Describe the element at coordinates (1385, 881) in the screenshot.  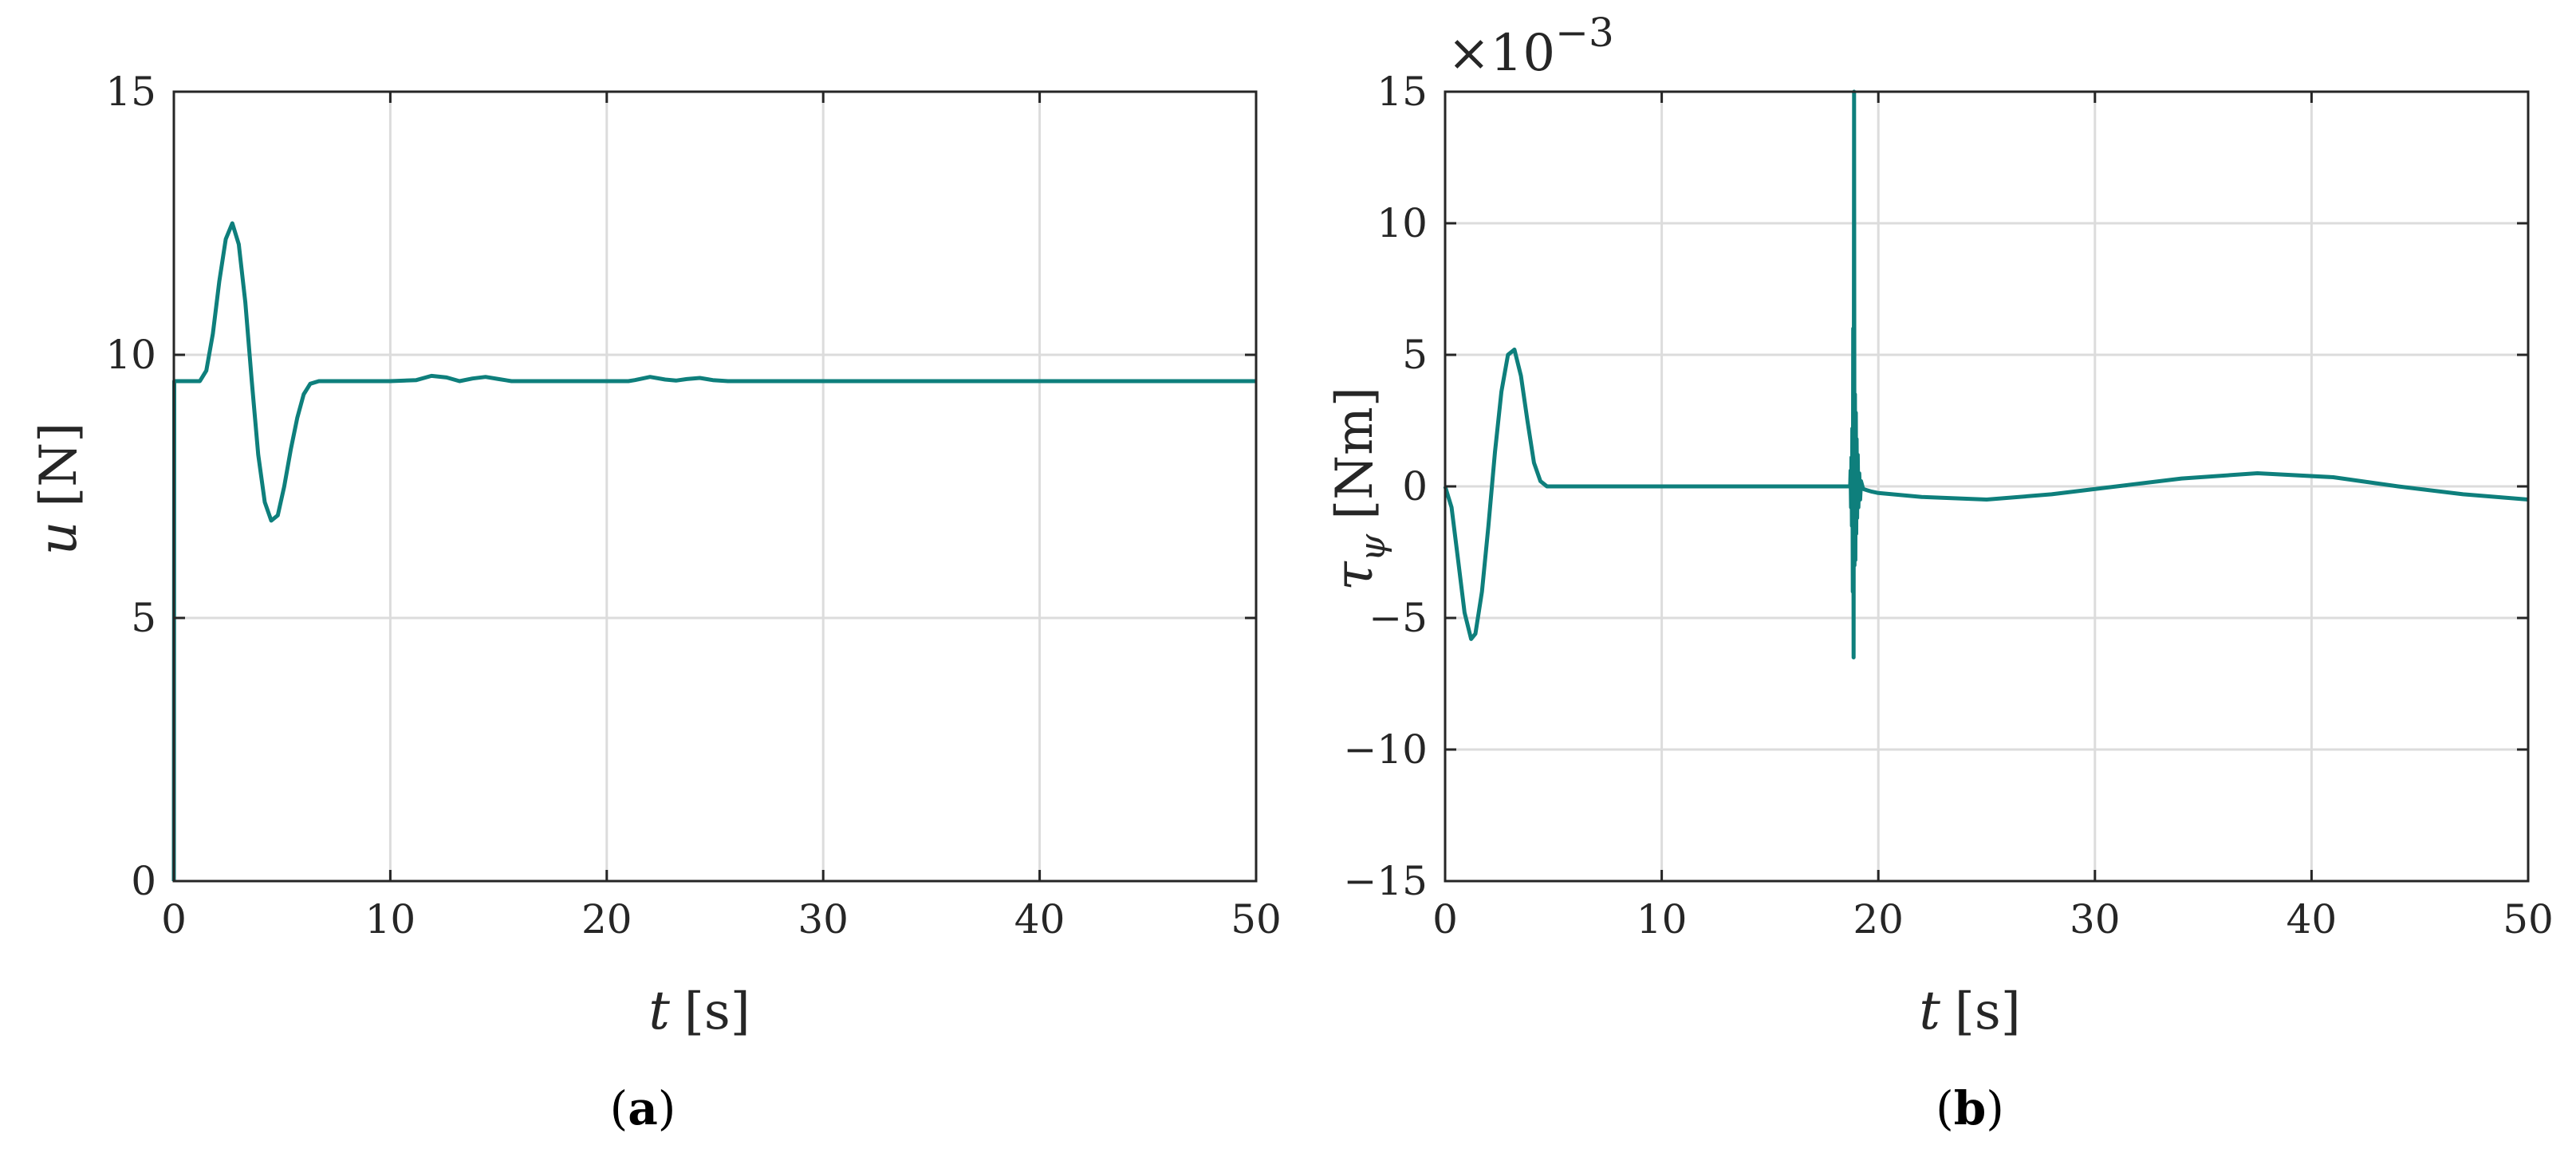
I see `y-tick-label: −15` at that location.